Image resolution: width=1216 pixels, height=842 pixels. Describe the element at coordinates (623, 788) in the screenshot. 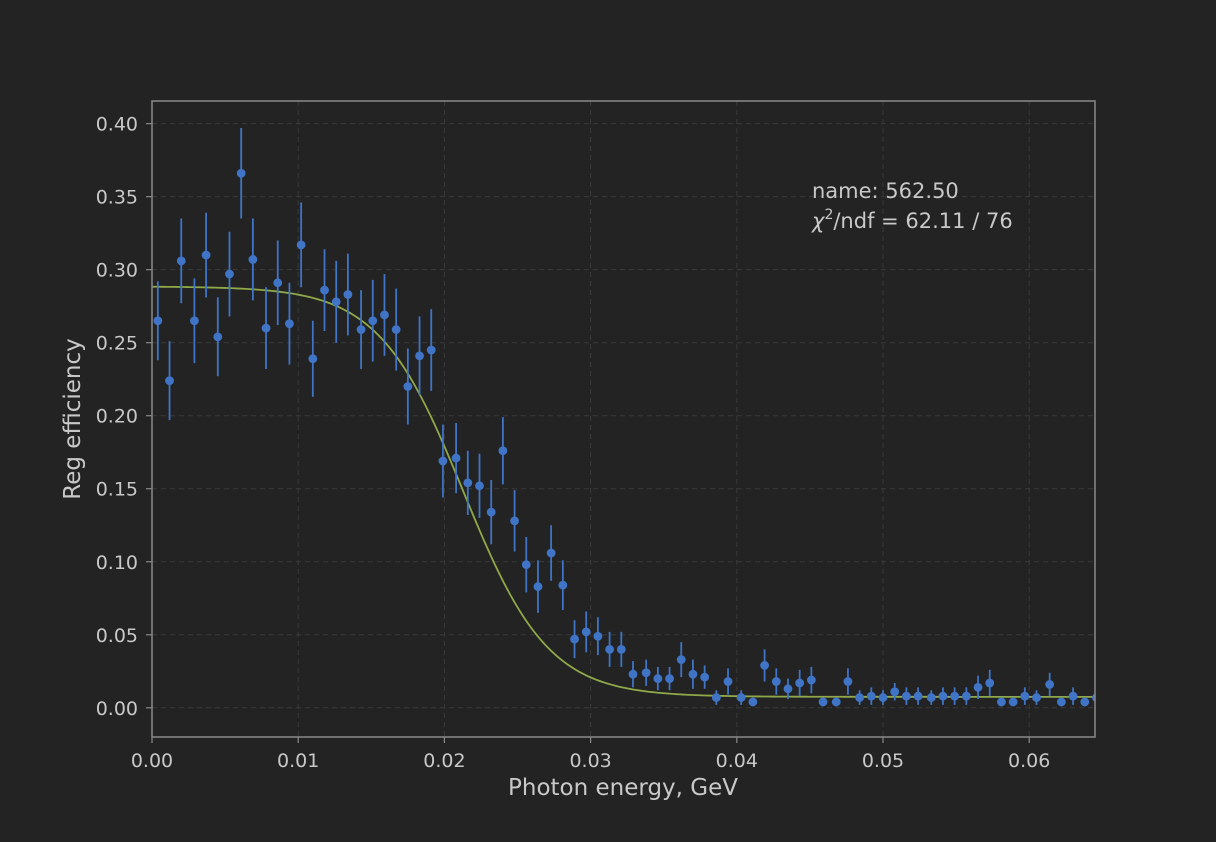

I see `x-axis-title: Photon energy, GeV` at that location.